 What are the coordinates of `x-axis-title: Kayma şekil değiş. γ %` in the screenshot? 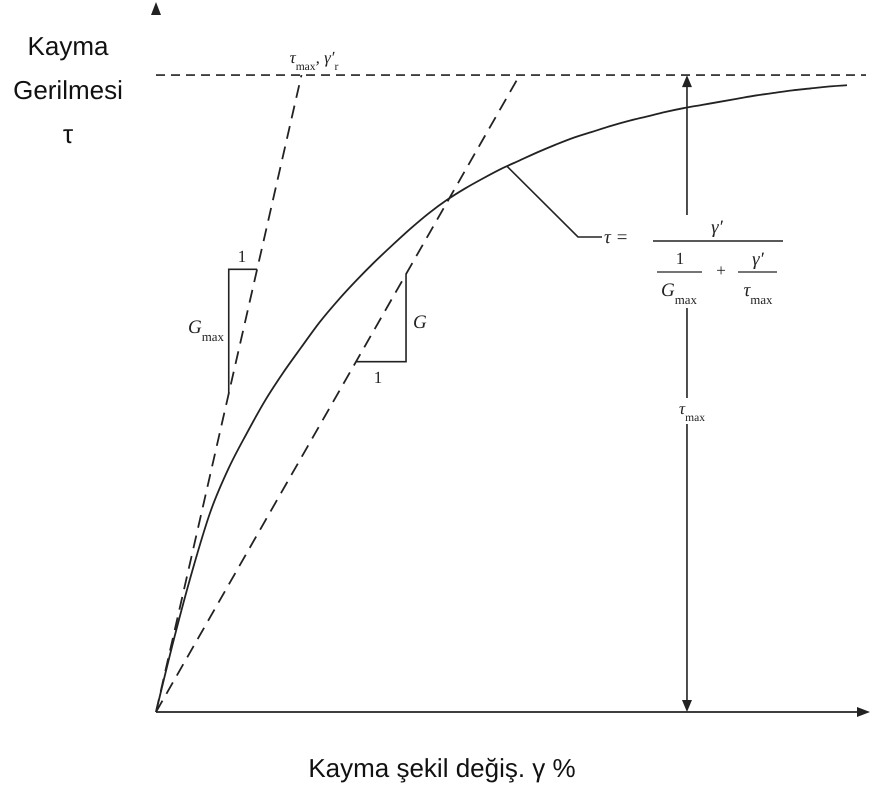 It's located at (442, 768).